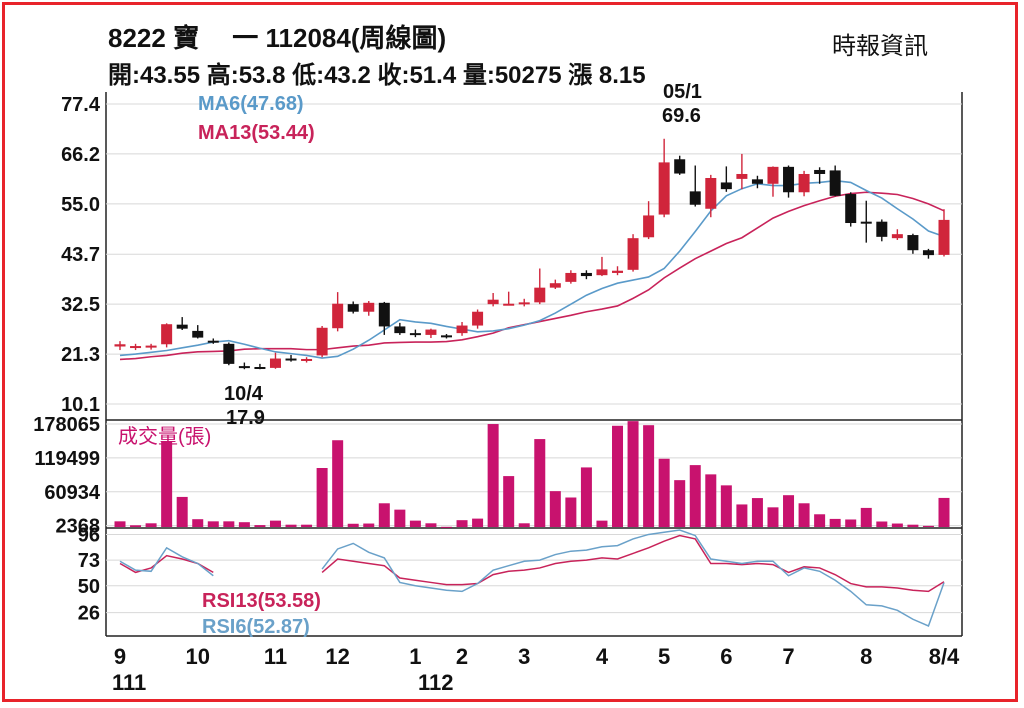 The image size is (1024, 708). I want to click on rsi13-line, so click(633, 563).